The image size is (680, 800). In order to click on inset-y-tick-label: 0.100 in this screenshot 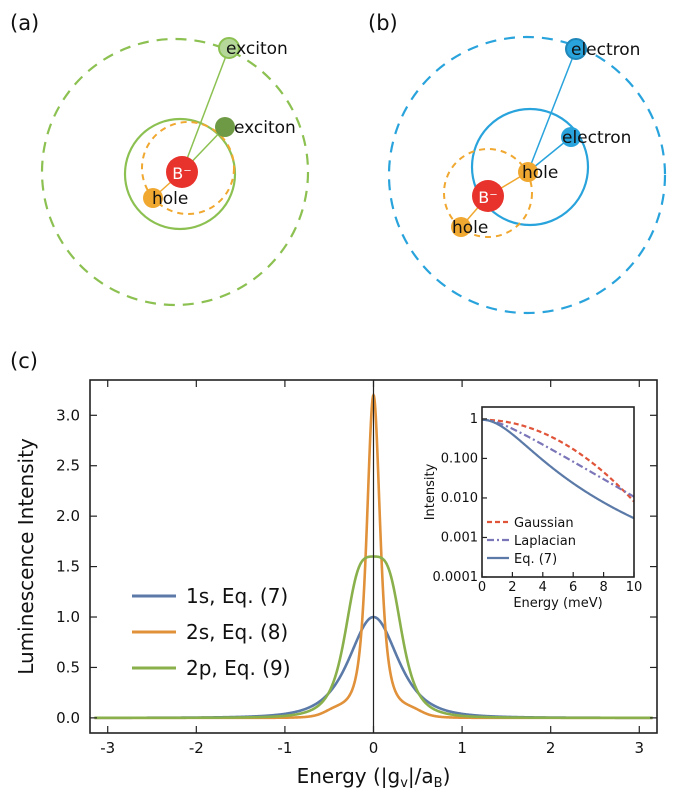, I will do `click(459, 458)`.